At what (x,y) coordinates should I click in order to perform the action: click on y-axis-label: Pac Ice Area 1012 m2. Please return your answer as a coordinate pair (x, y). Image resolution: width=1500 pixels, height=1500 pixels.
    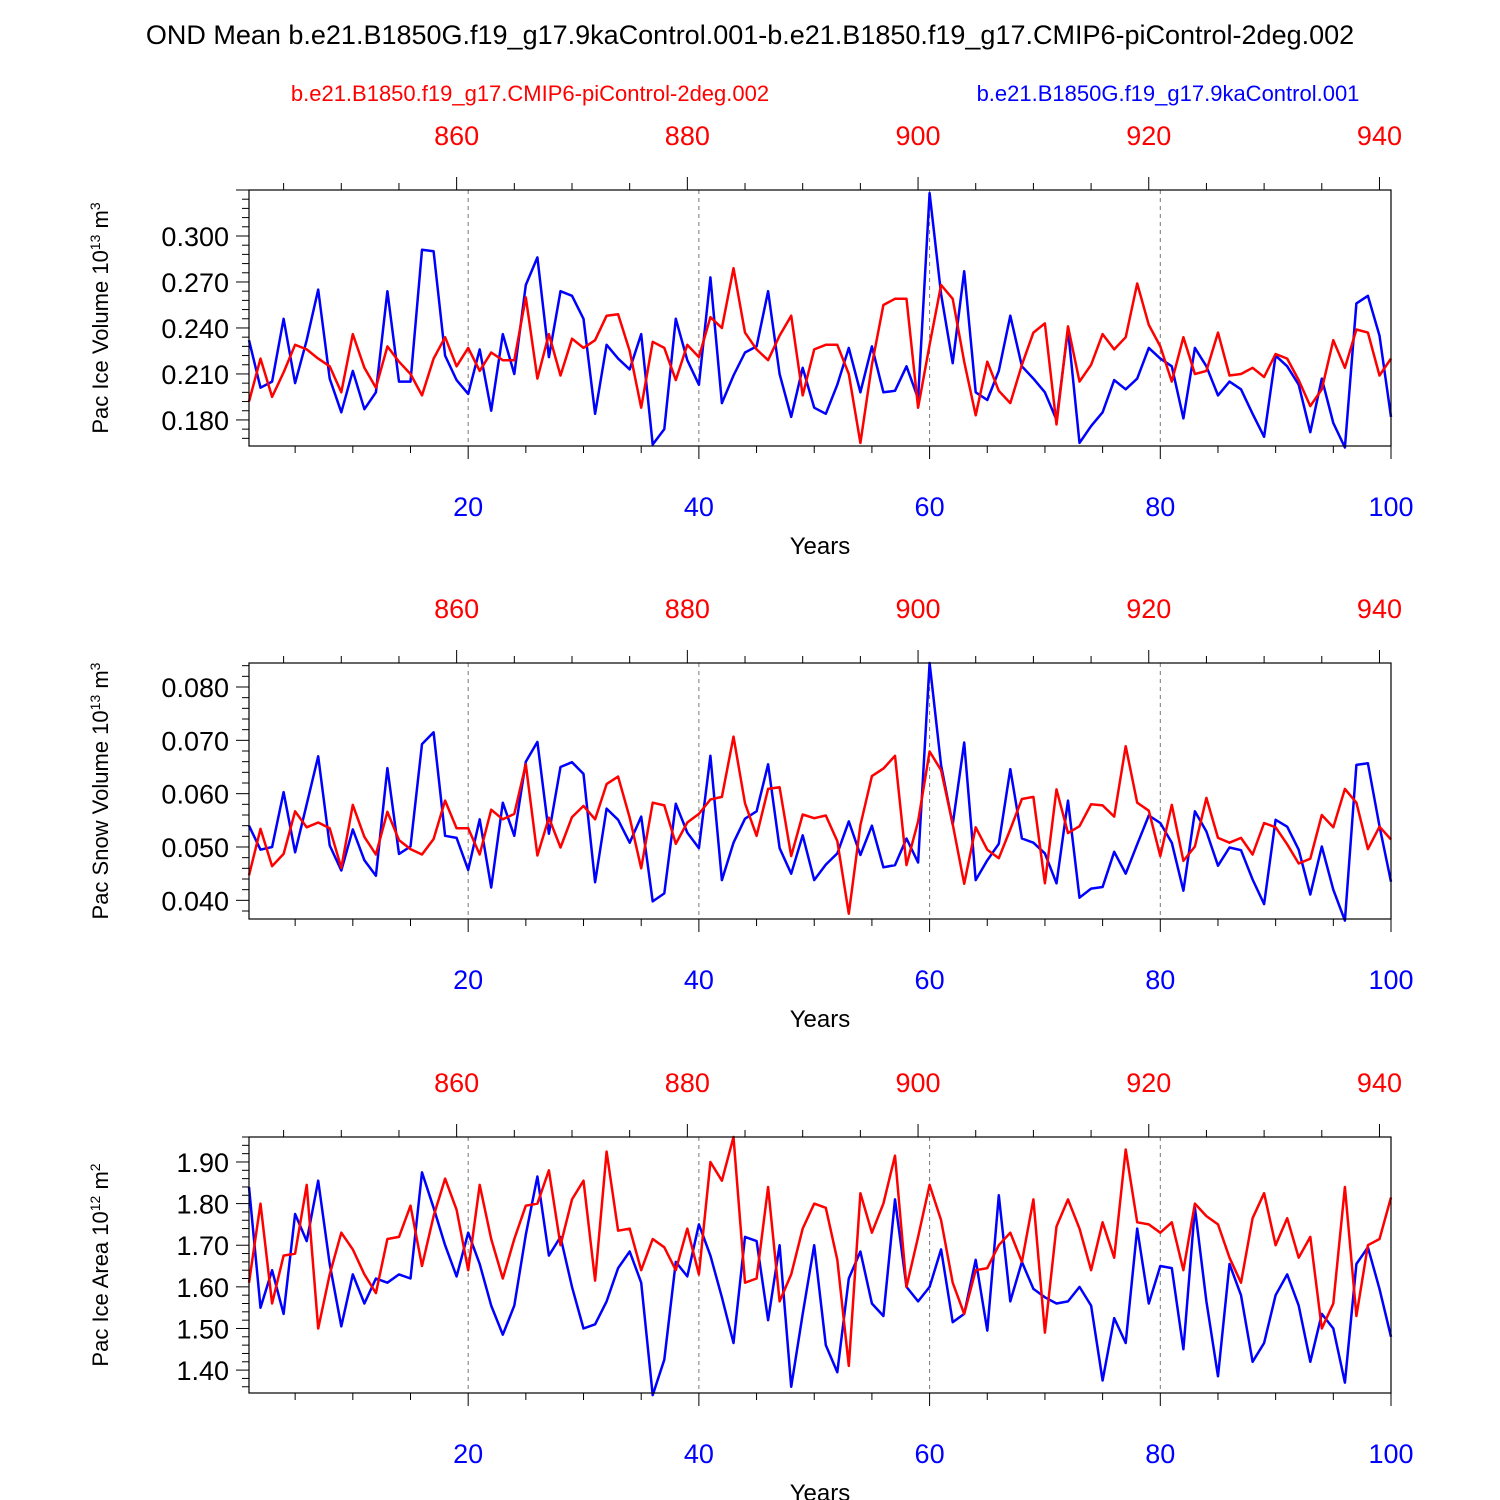
    Looking at the image, I should click on (100, 1264).